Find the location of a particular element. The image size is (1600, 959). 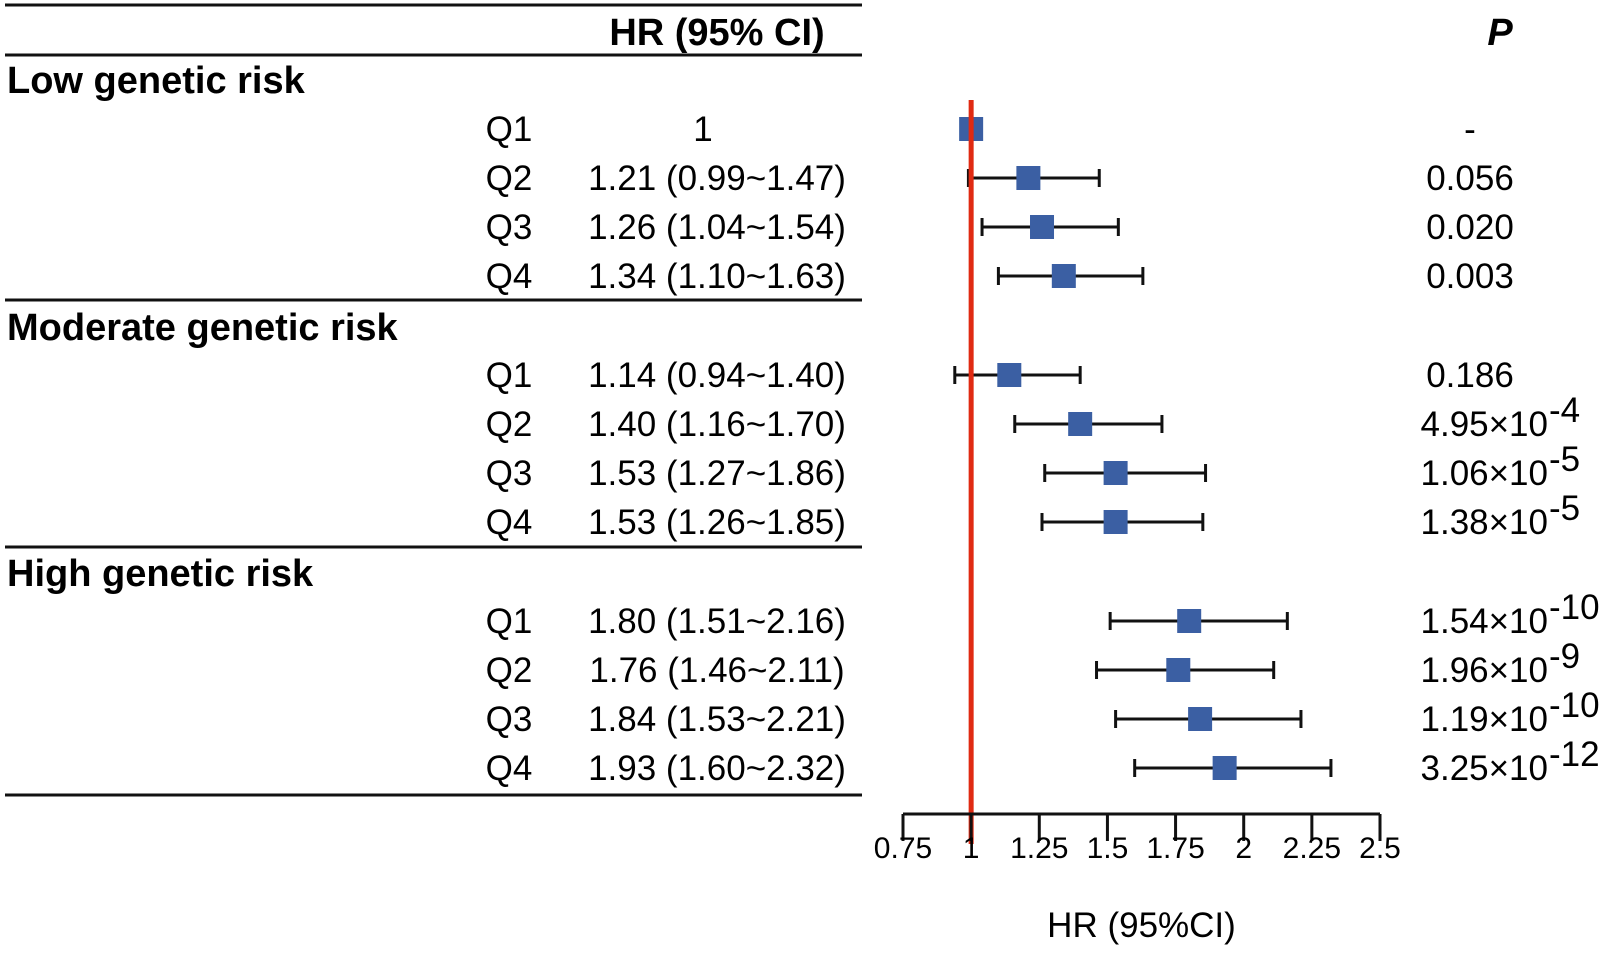

group-label: Low genetic risk is located at coordinates (156, 81).